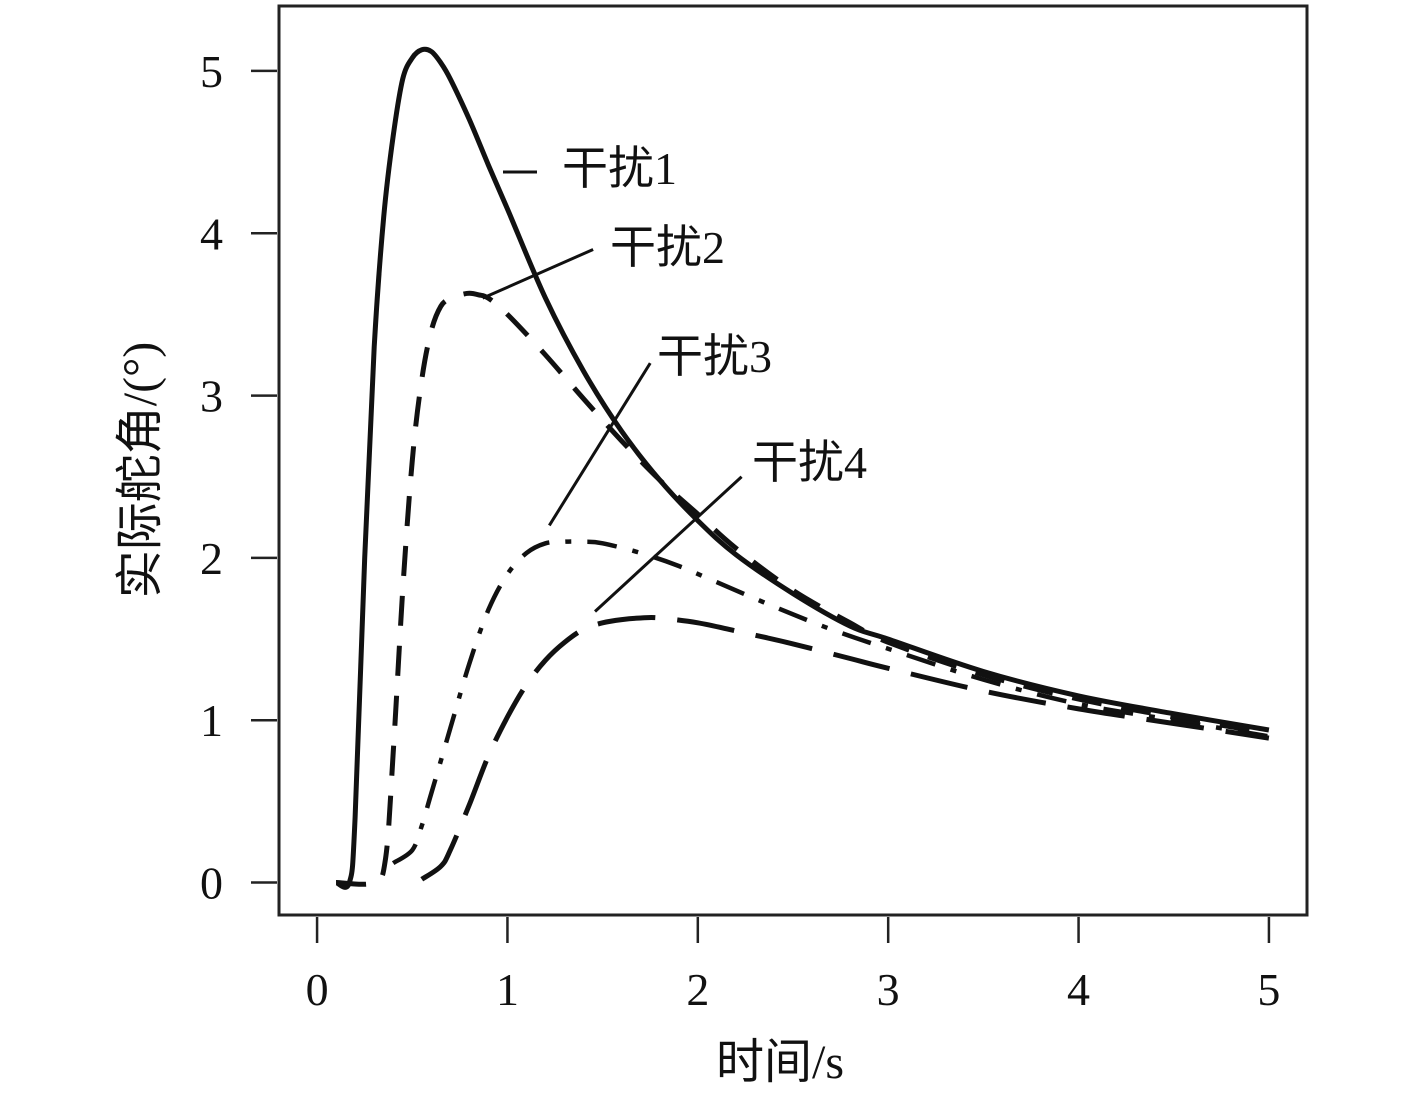 The height and width of the screenshot is (1098, 1417). I want to click on annotation-layer: 干扰1 干扰2 干扰3 干扰4, so click(674, 378).